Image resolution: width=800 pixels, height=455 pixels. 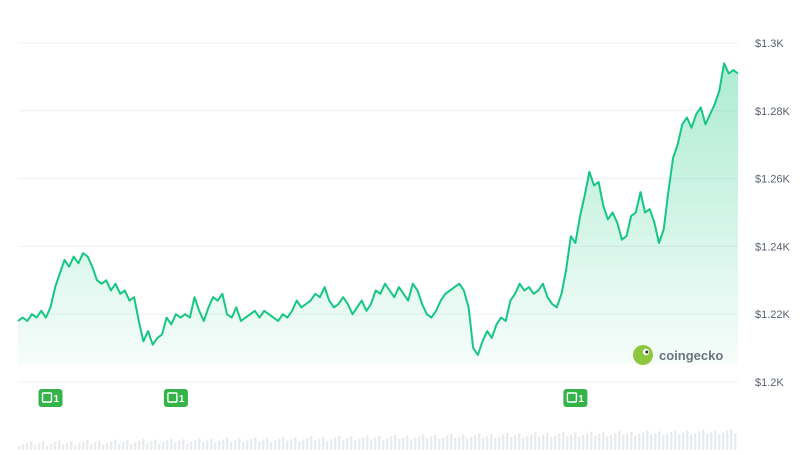 What do you see at coordinates (313, 398) in the screenshot?
I see `event-badges: 1 1 1` at bounding box center [313, 398].